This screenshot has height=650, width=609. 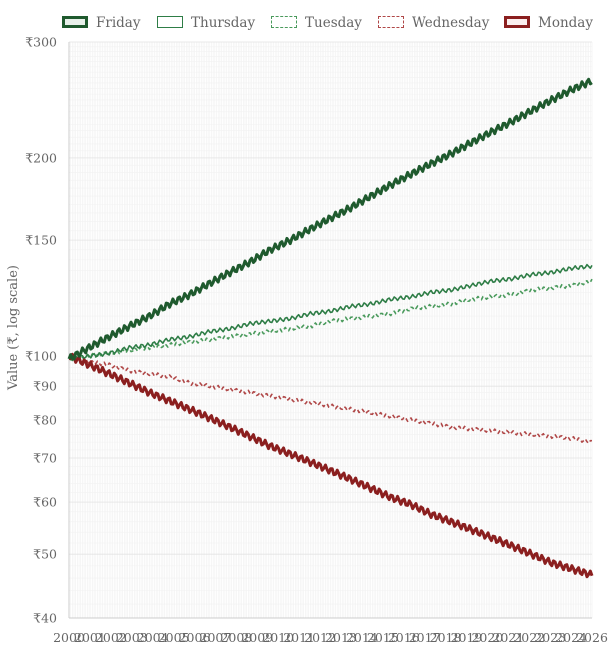 What do you see at coordinates (236, 637) in the screenshot?
I see `x-tick-label: 2008` at bounding box center [236, 637].